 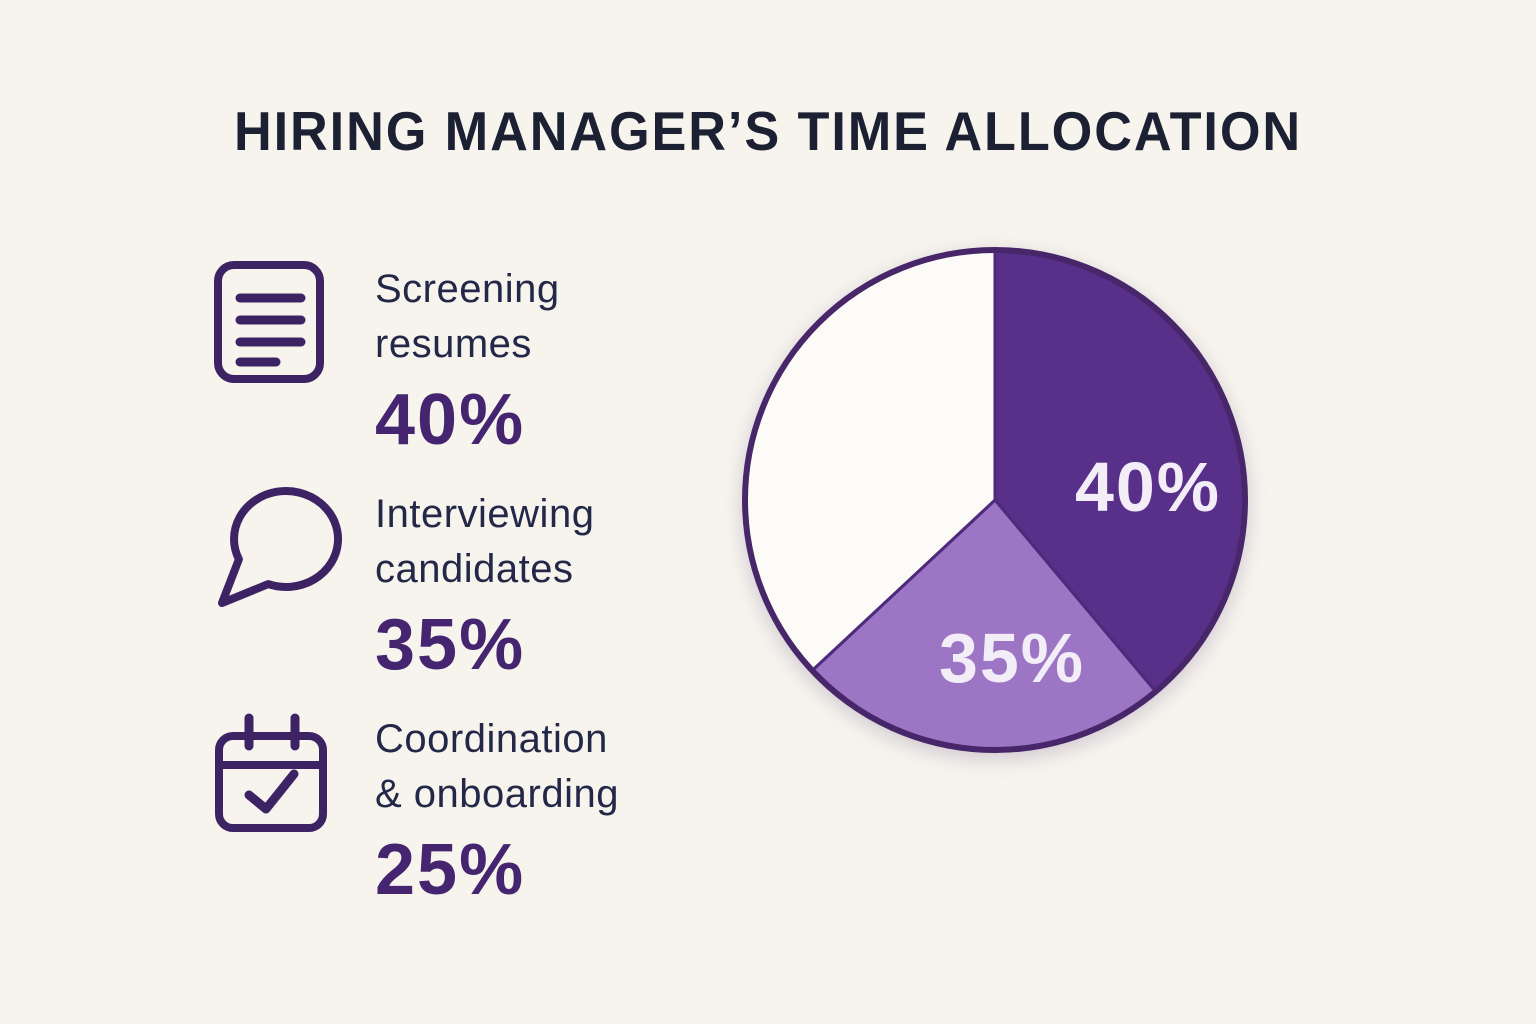 I want to click on legend-label-line: Coordination, so click(x=491, y=739).